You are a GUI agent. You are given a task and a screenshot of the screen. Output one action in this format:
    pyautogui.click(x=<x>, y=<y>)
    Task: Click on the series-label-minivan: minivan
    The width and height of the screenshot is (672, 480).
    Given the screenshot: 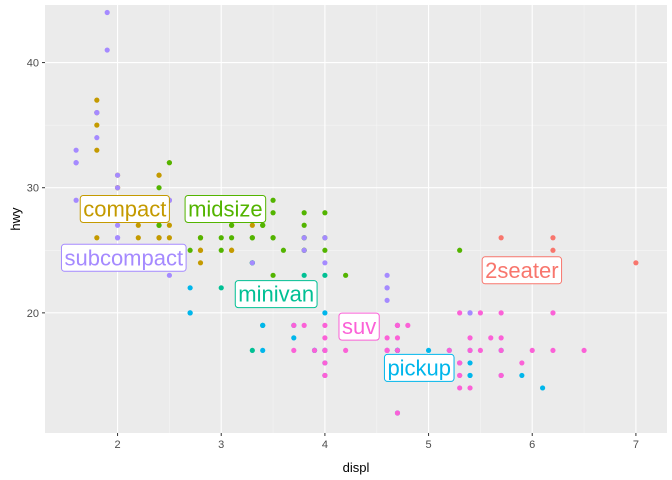 What is the action you would take?
    pyautogui.click(x=276, y=294)
    